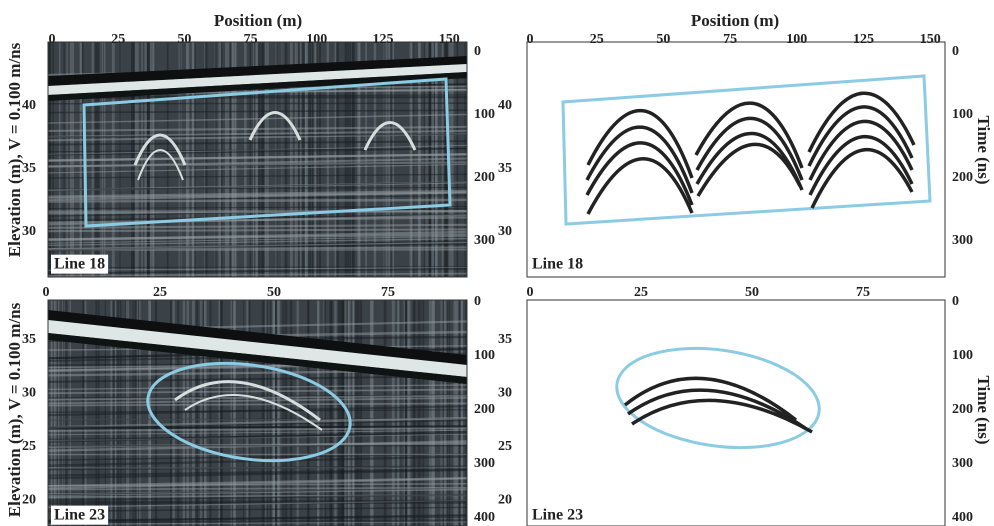  What do you see at coordinates (530, 292) in the screenshot?
I see `x-tick-label: 0` at bounding box center [530, 292].